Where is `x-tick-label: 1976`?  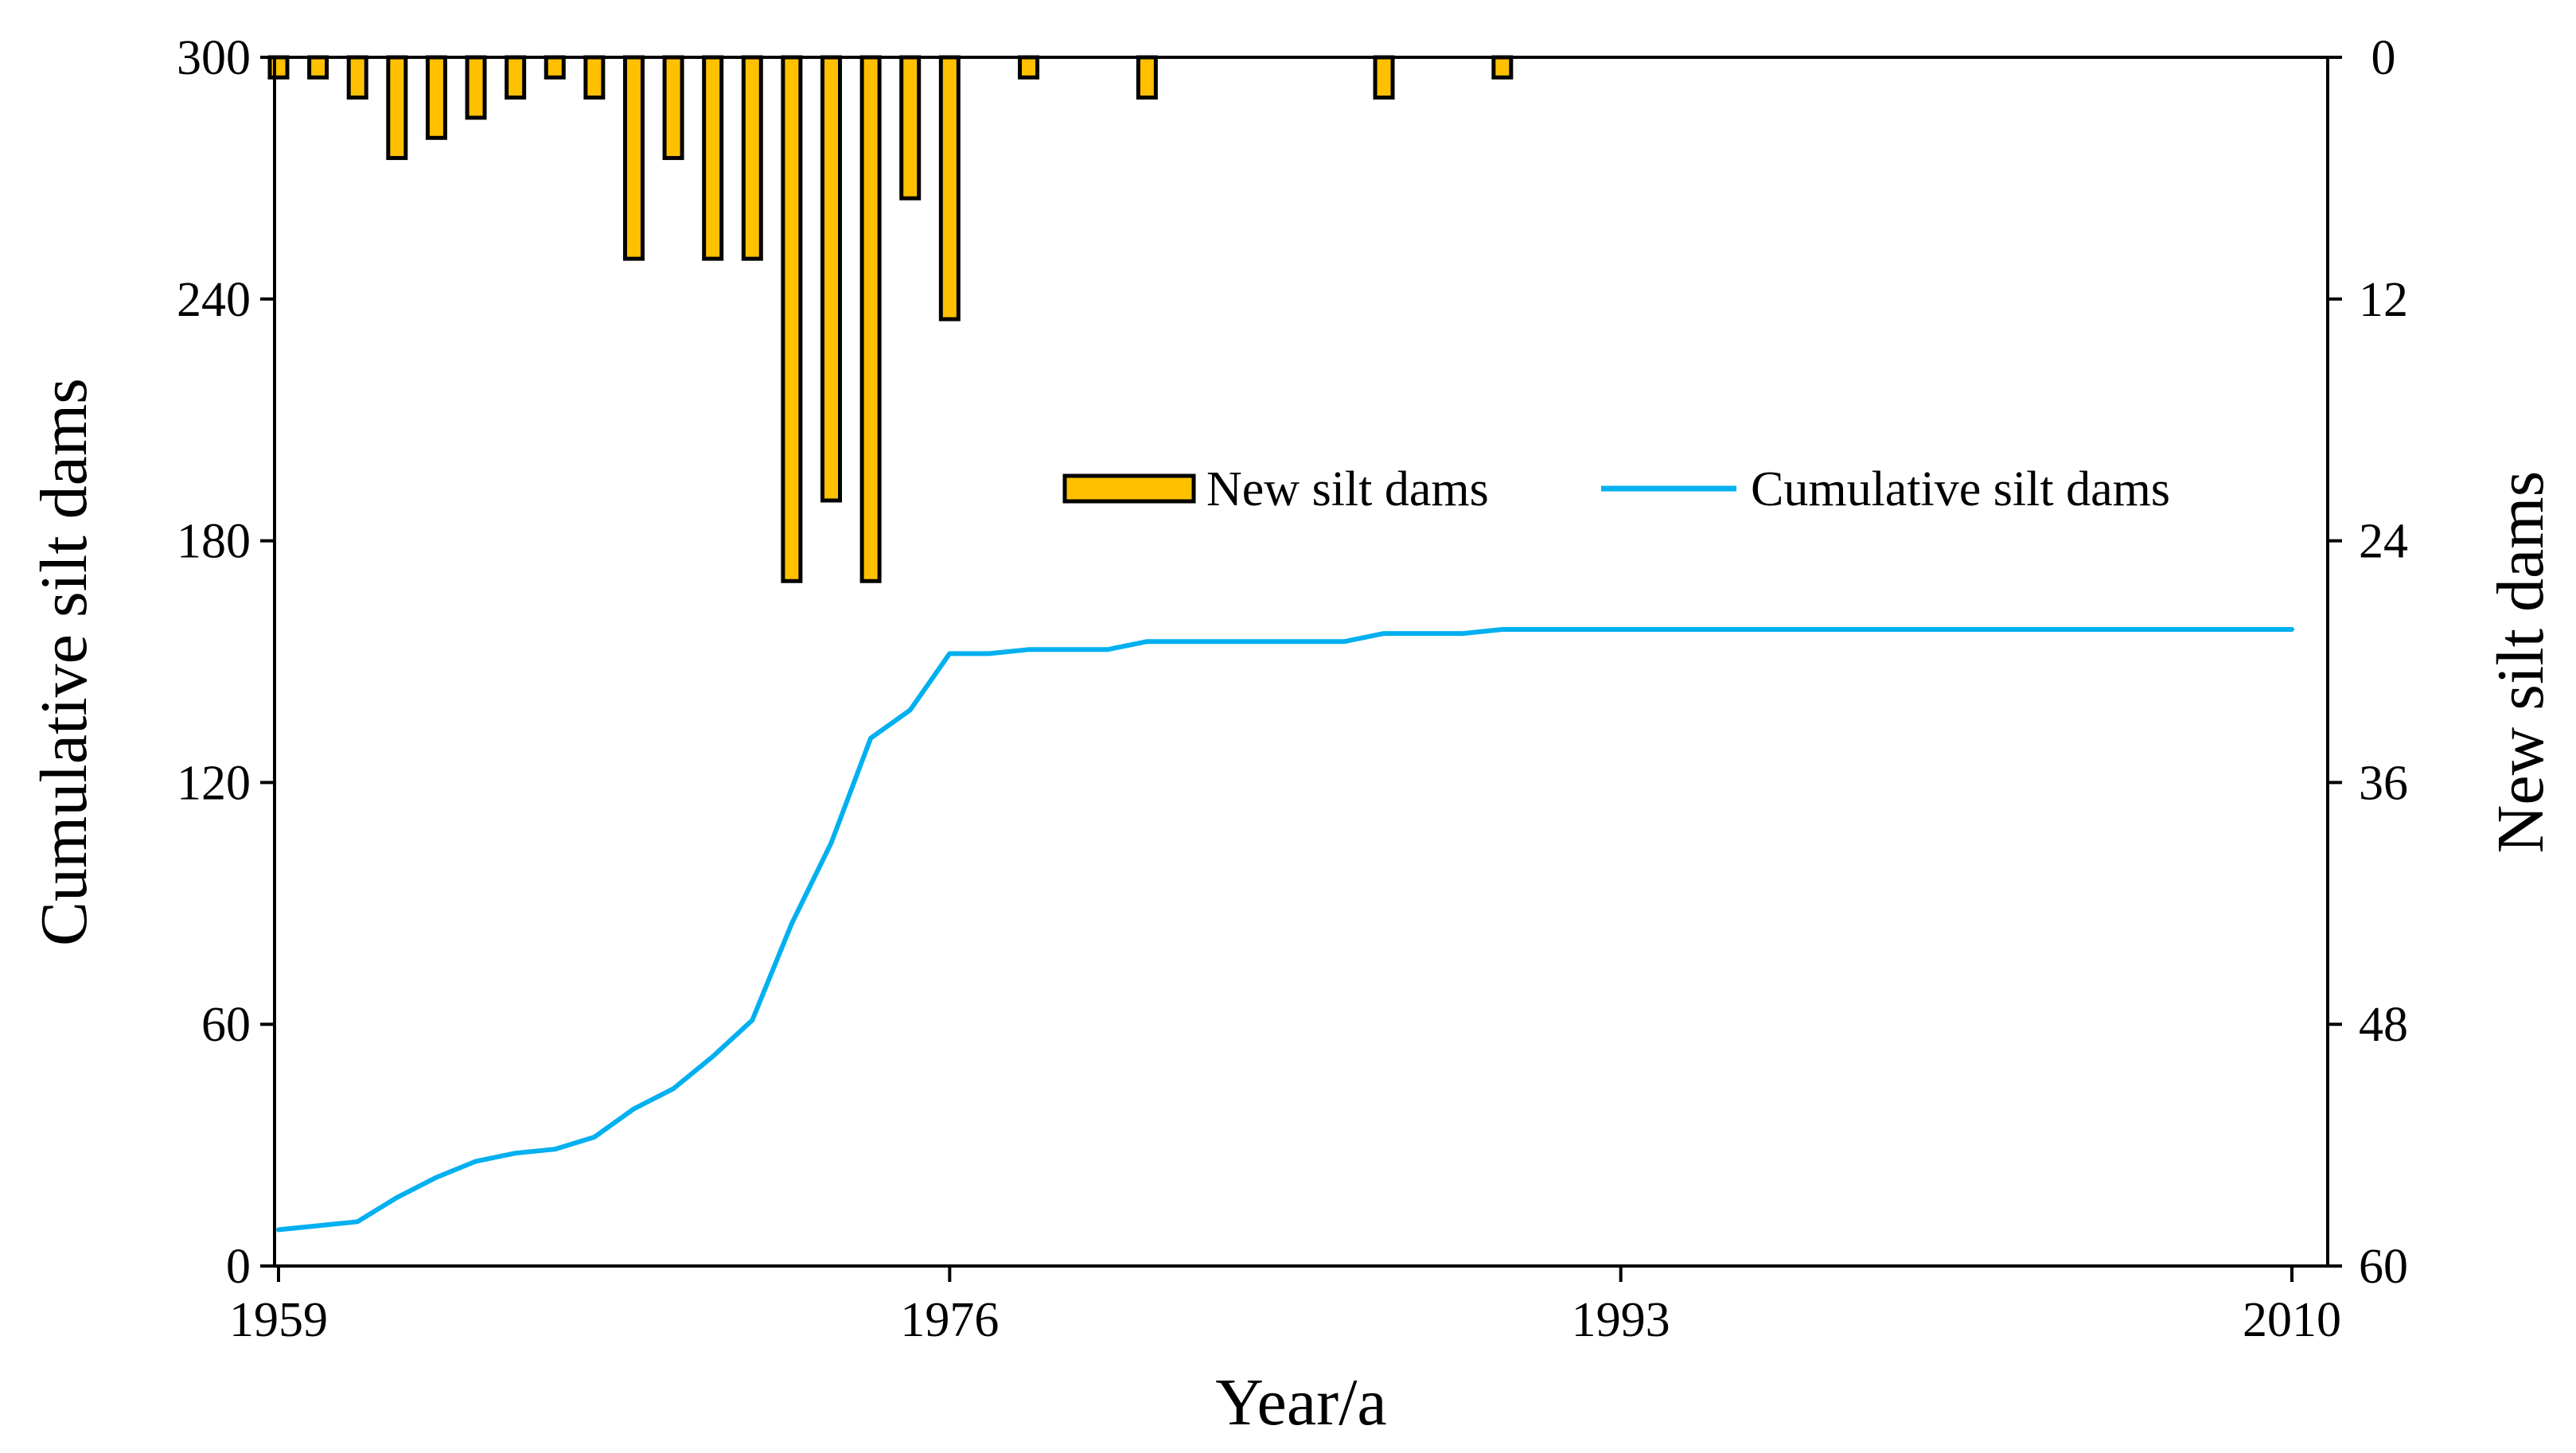 x-tick-label: 1976 is located at coordinates (949, 1320).